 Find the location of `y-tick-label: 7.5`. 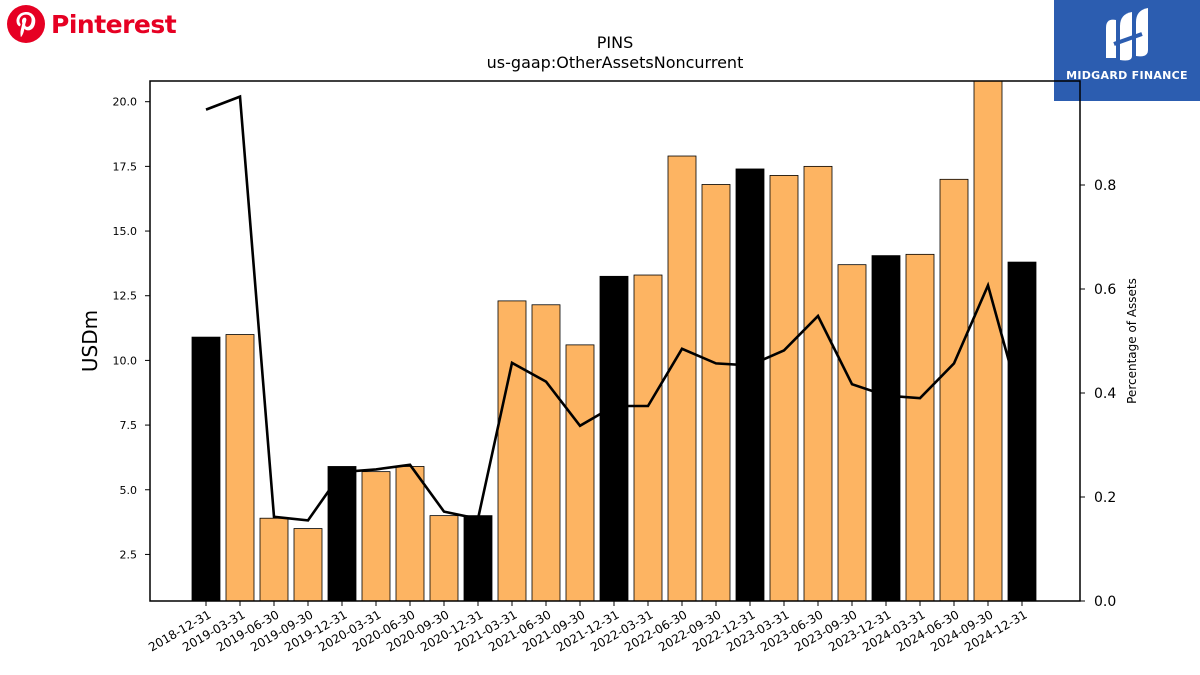

y-tick-label: 7.5 is located at coordinates (129, 425).